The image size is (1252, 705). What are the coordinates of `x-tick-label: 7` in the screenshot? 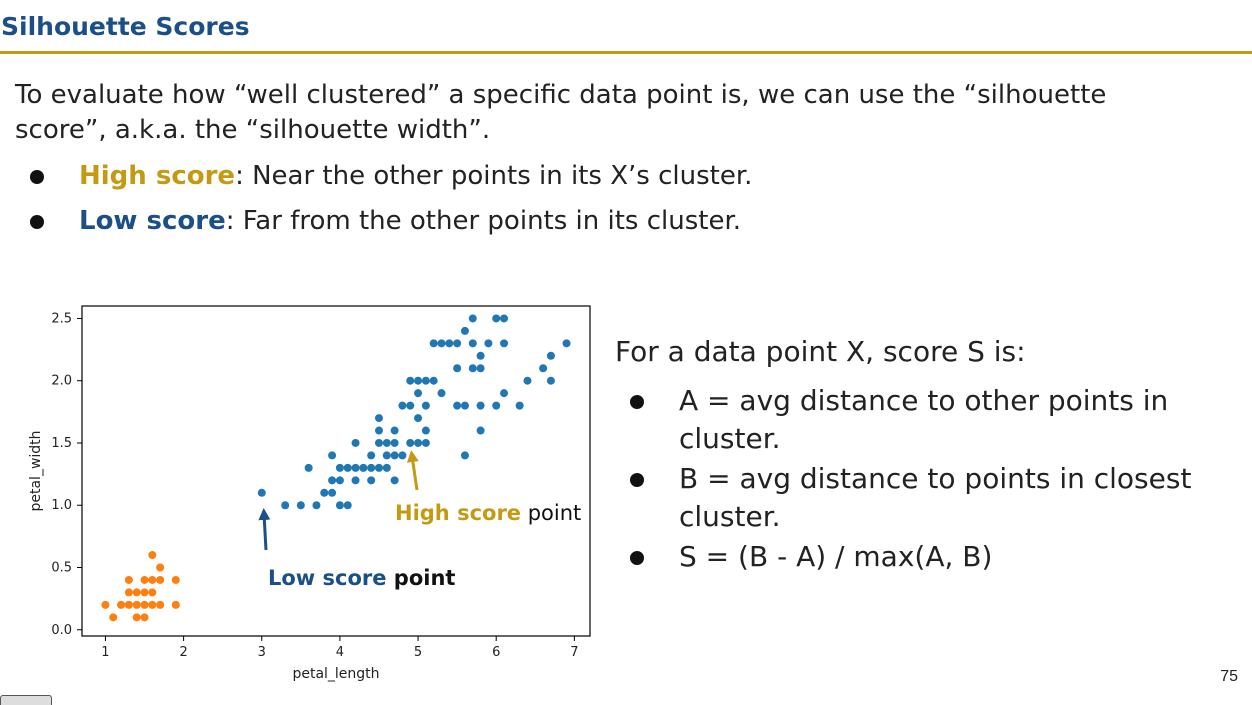 It's located at (574, 652).